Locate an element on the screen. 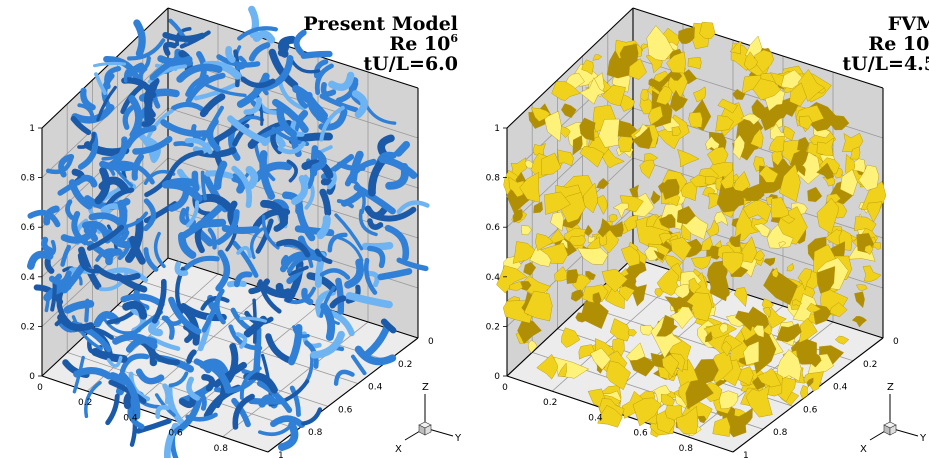  left-label-block: Present Model Re 106 tU/L=6.0 is located at coordinates (380, 44).